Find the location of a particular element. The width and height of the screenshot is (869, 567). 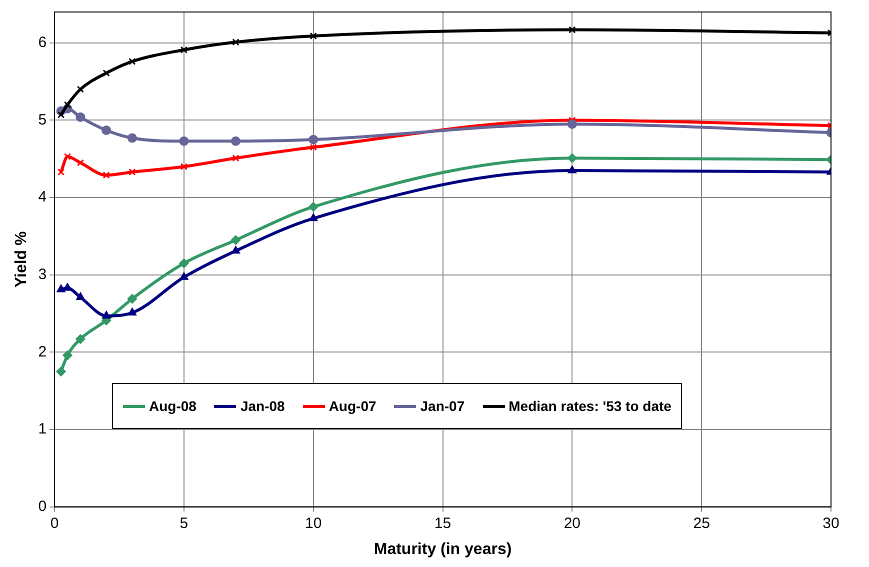

x-tick-label: 5 is located at coordinates (184, 523).